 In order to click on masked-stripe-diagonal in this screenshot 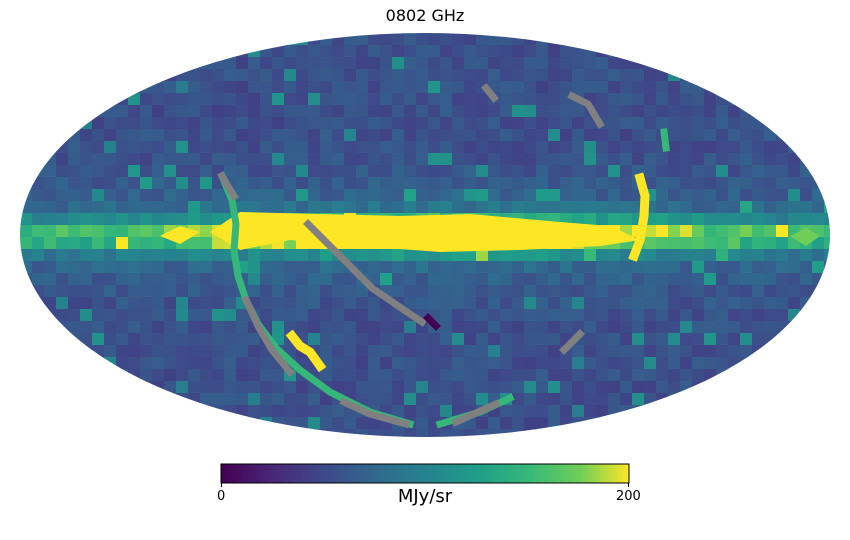, I will do `click(365, 273)`.